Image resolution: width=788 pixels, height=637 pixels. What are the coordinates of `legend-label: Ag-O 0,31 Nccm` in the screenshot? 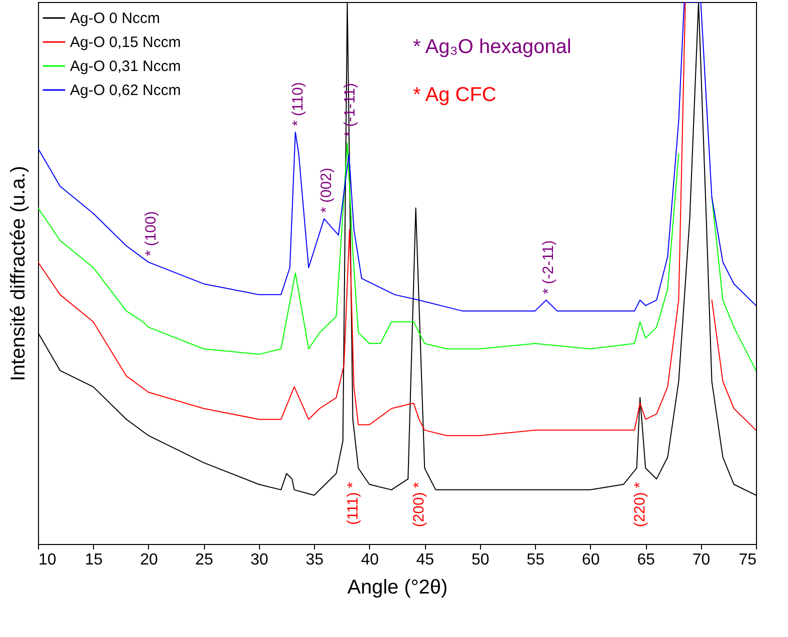 It's located at (125, 66).